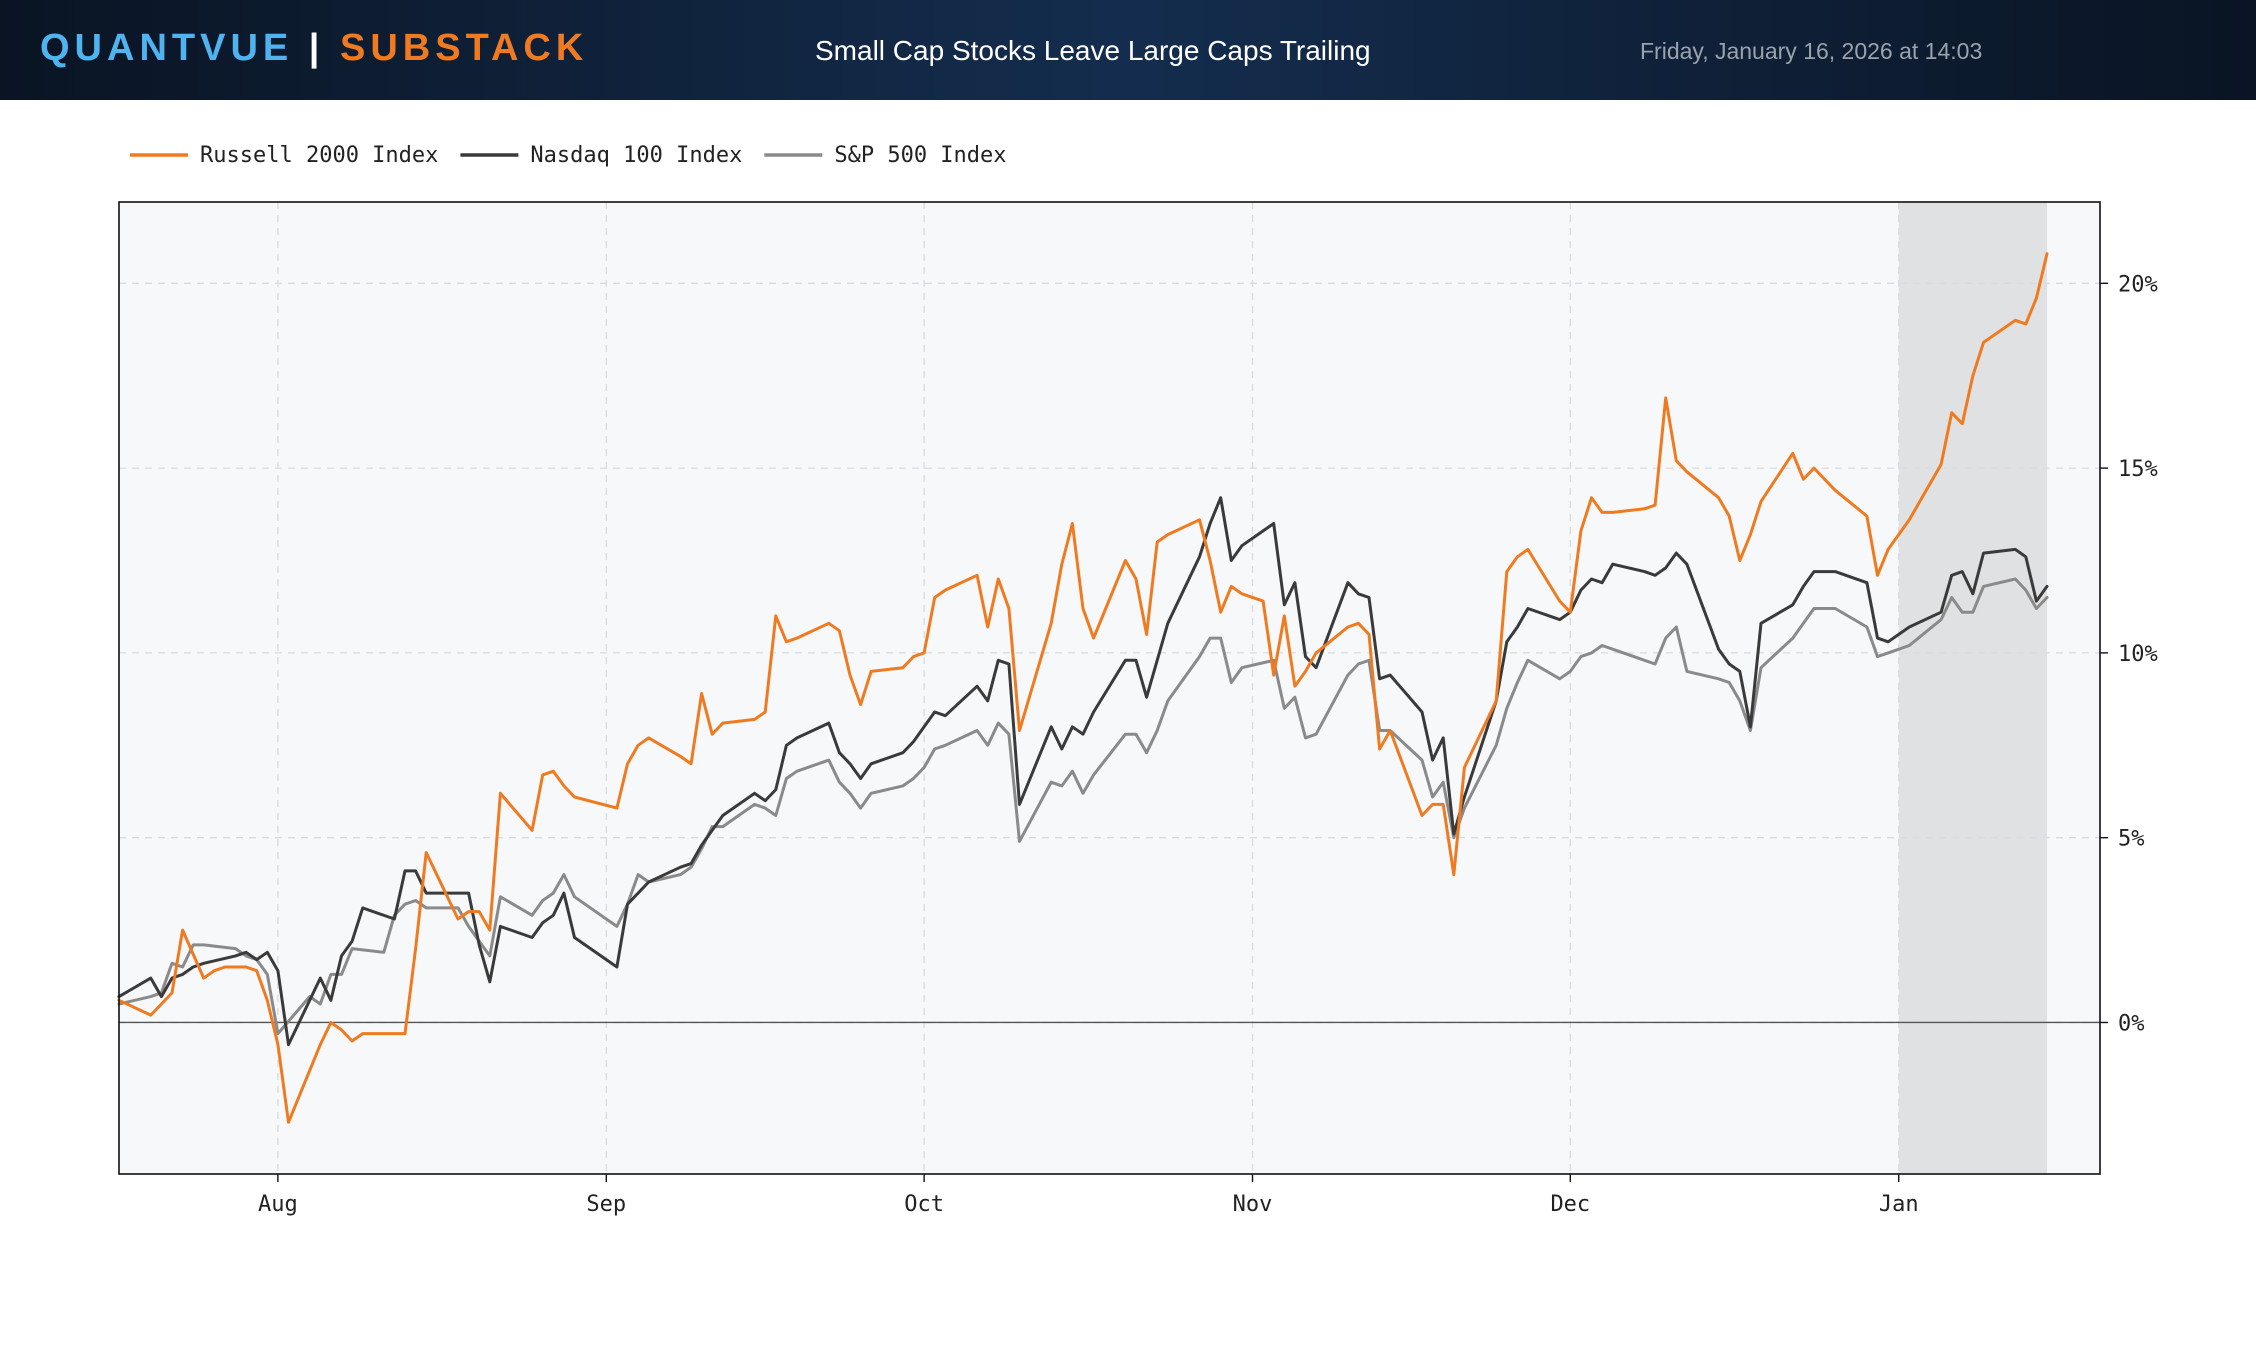 Image resolution: width=2256 pixels, height=1354 pixels. Describe the element at coordinates (1811, 51) in the screenshot. I see `timestamp: Friday, January 16, 2026 at 14:03` at that location.